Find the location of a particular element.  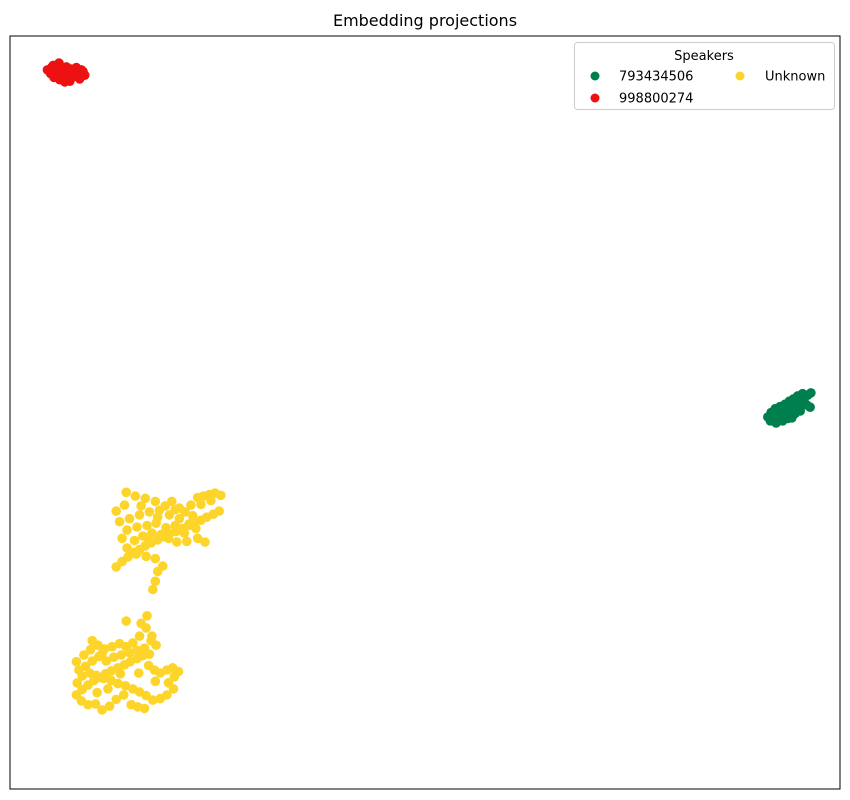

chart-title: Embedding projections is located at coordinates (425, 20).